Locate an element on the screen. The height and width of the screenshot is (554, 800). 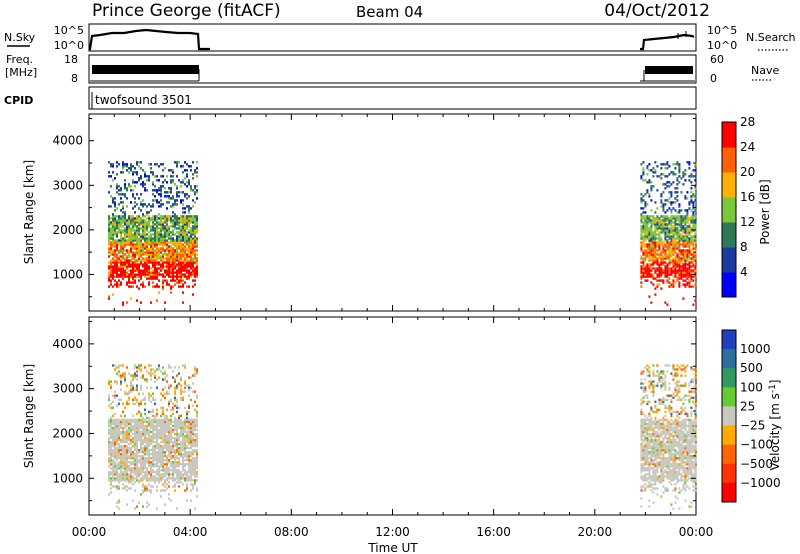
colorbar-cell is located at coordinates (729, 185).